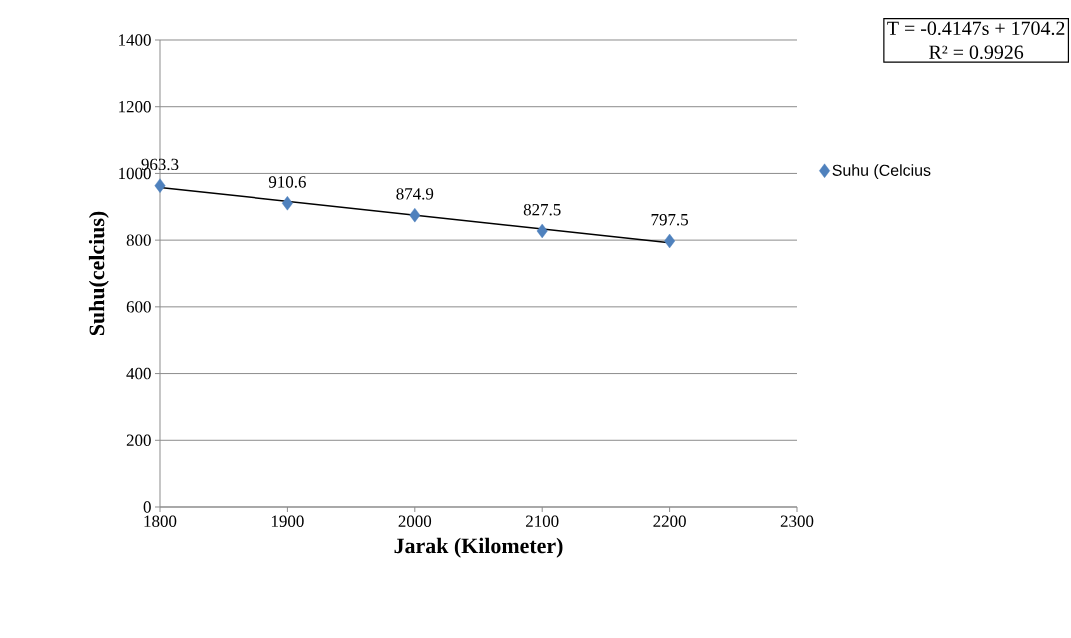 The width and height of the screenshot is (1071, 638). What do you see at coordinates (135, 106) in the screenshot?
I see `y-tick-label: 1200` at bounding box center [135, 106].